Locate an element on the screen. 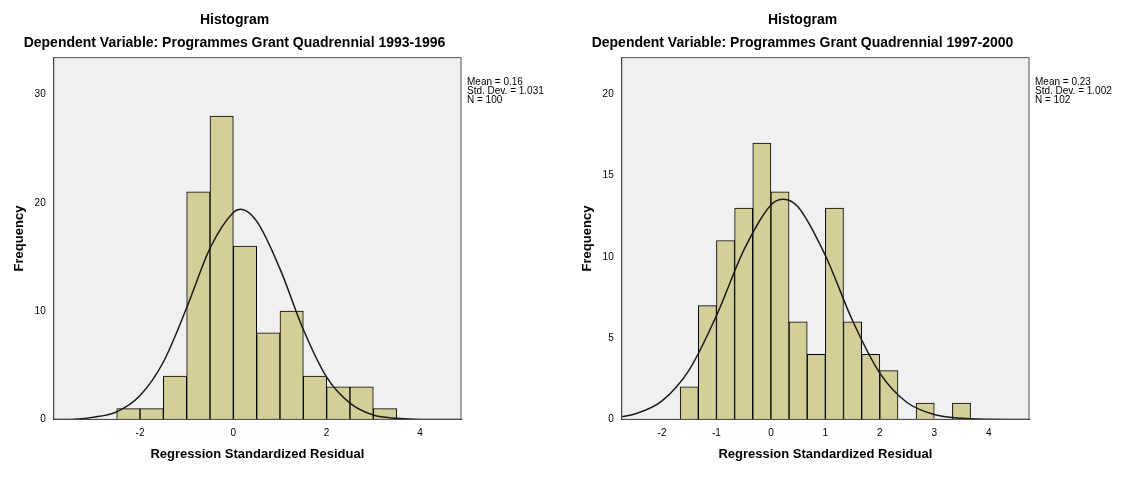 The width and height of the screenshot is (1134, 477). text: Mean = 0.23 is located at coordinates (1063, 82).